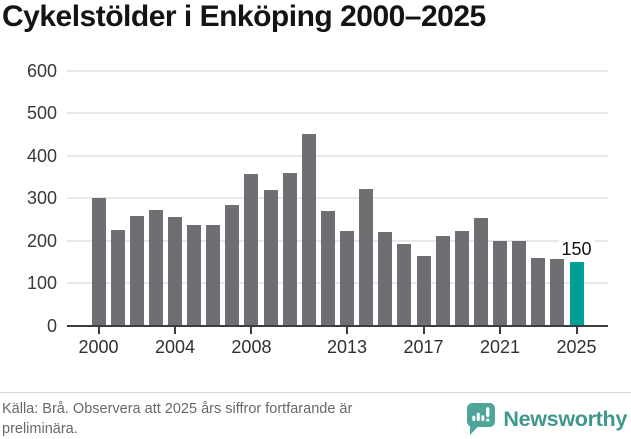 The image size is (631, 439). Describe the element at coordinates (366, 257) in the screenshot. I see `bar-2014` at that location.